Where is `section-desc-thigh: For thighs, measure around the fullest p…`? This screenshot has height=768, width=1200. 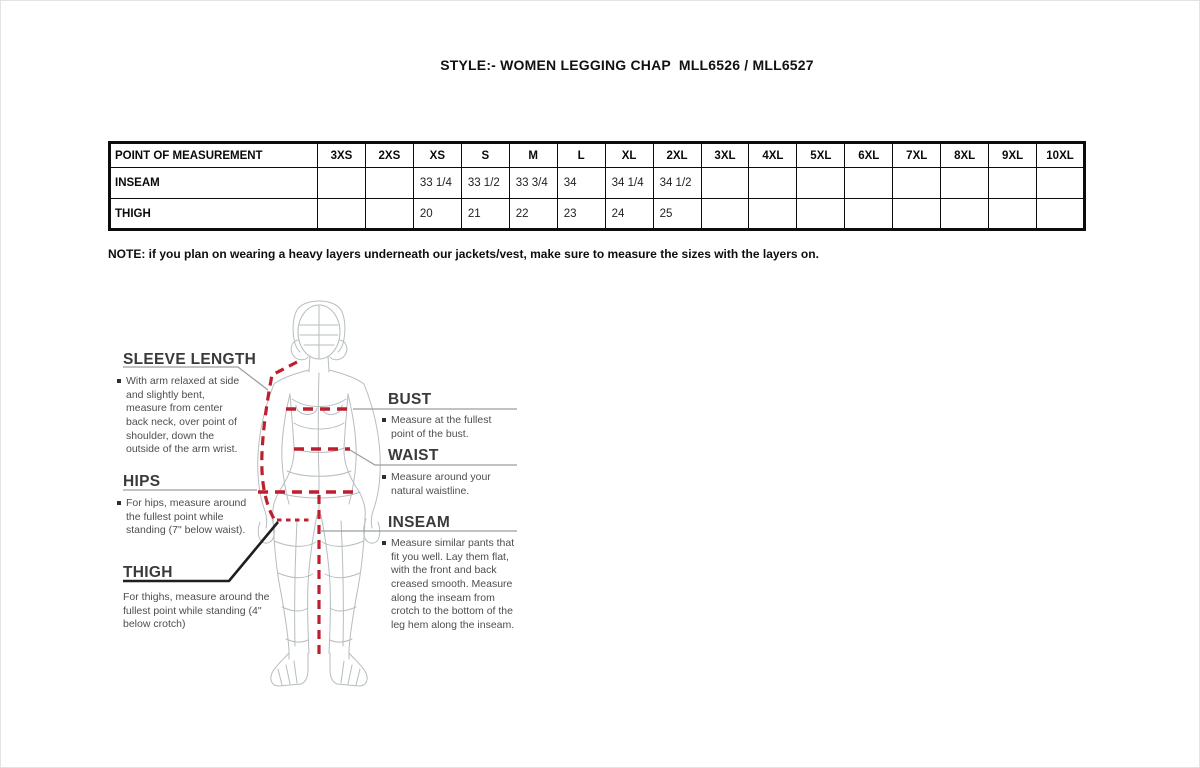
section-desc-thigh: For thighs, measure around the fullest p… is located at coordinates (196, 611).